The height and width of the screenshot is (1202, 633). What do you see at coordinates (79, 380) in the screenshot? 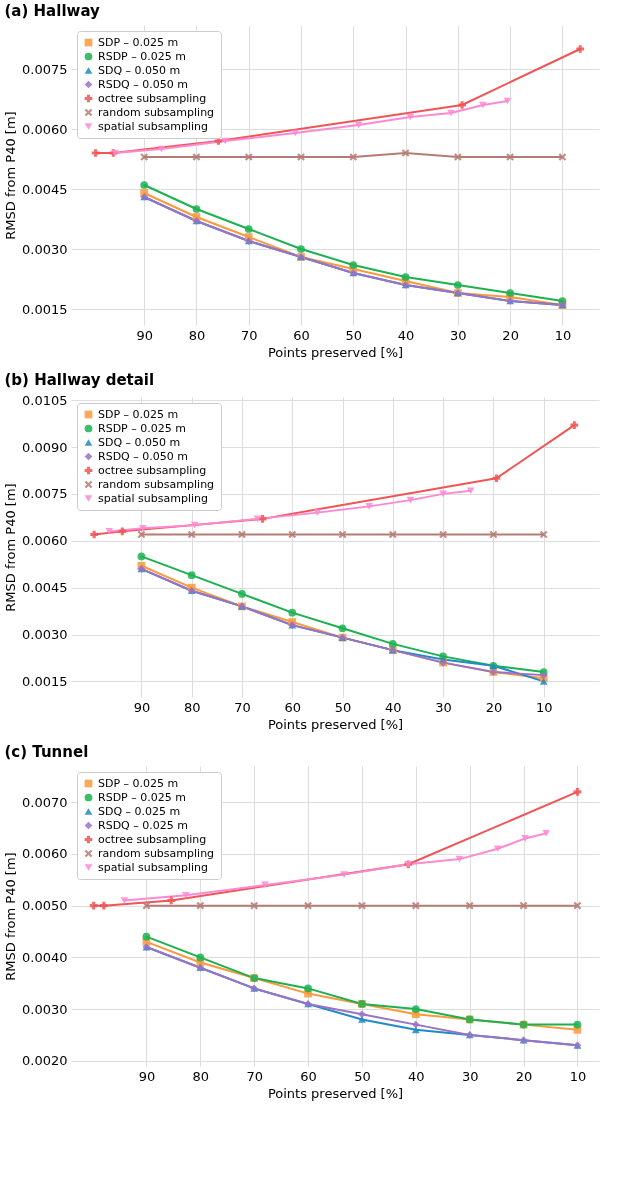
I see `chart-title: (b) Hallway detail` at bounding box center [79, 380].